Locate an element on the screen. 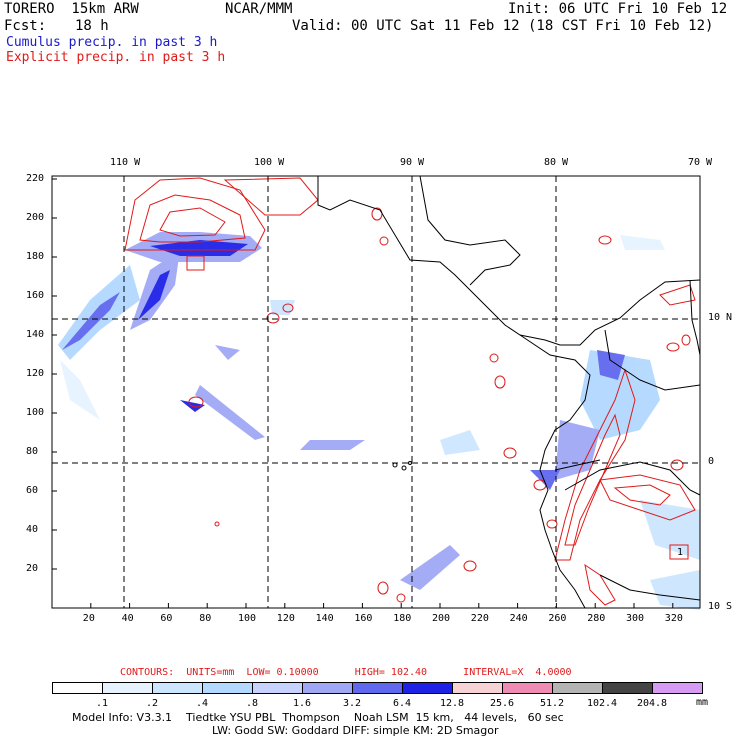  grid-box-label: 1 is located at coordinates (680, 552).